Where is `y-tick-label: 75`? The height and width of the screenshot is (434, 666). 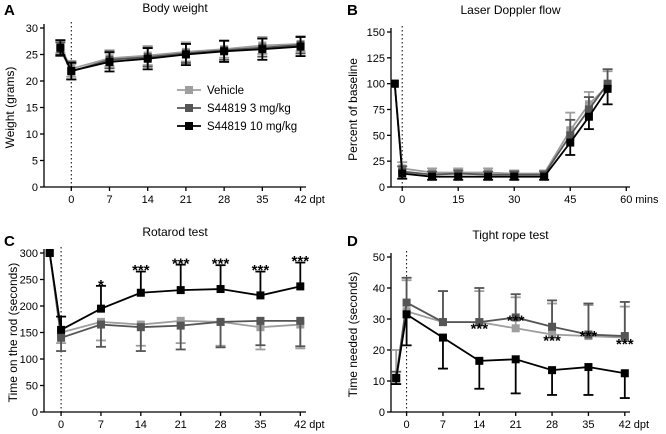
y-tick-label: 75 is located at coordinates (379, 111).